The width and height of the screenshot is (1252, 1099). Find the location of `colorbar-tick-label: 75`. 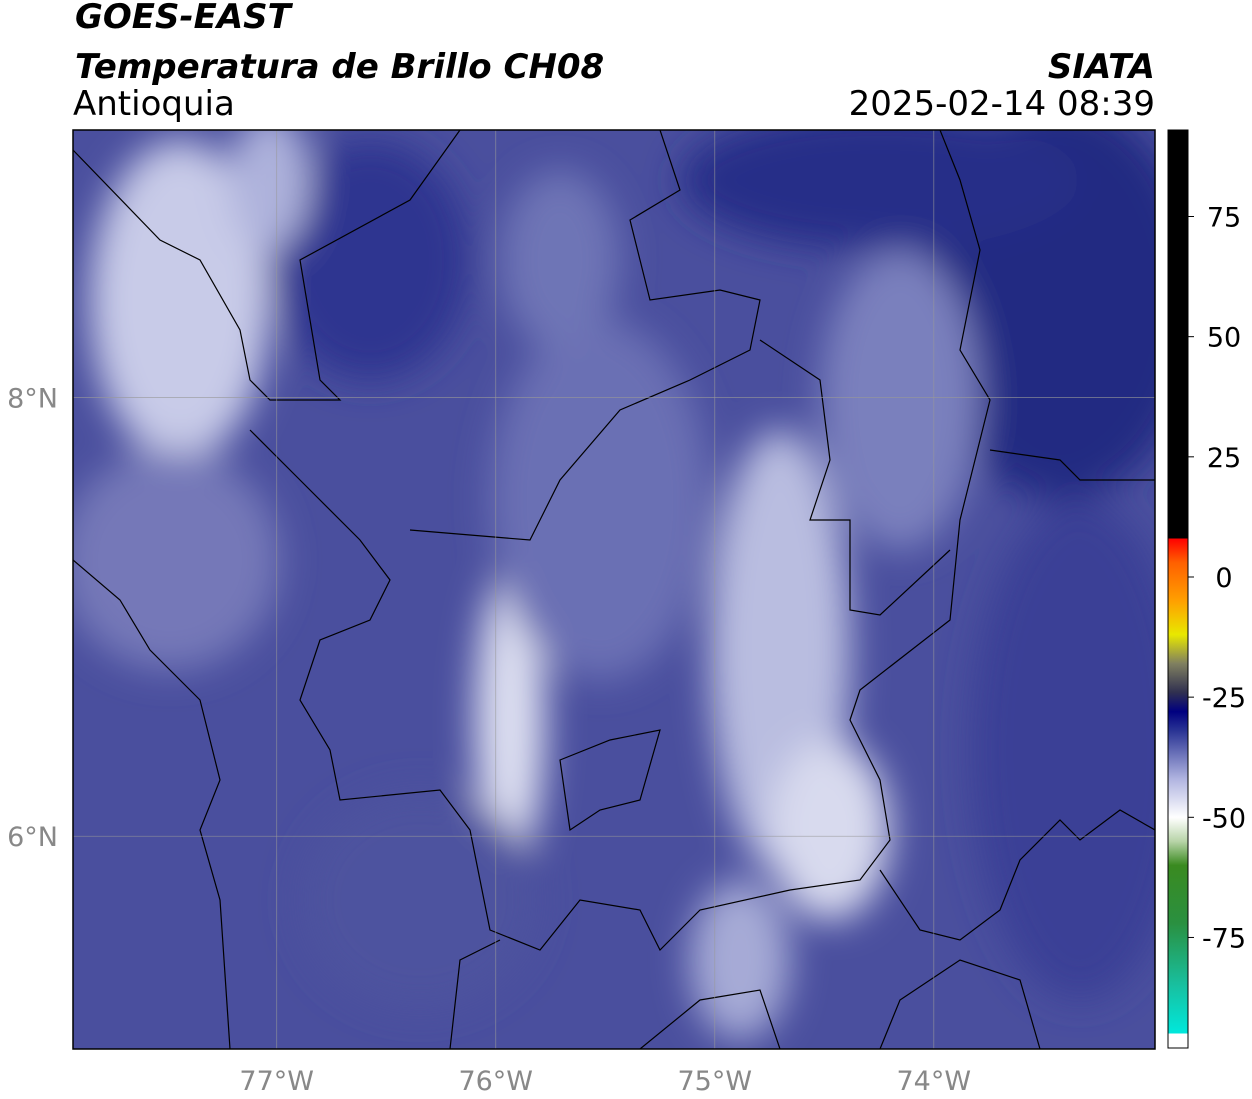

colorbar-tick-label: 75 is located at coordinates (1224, 218).